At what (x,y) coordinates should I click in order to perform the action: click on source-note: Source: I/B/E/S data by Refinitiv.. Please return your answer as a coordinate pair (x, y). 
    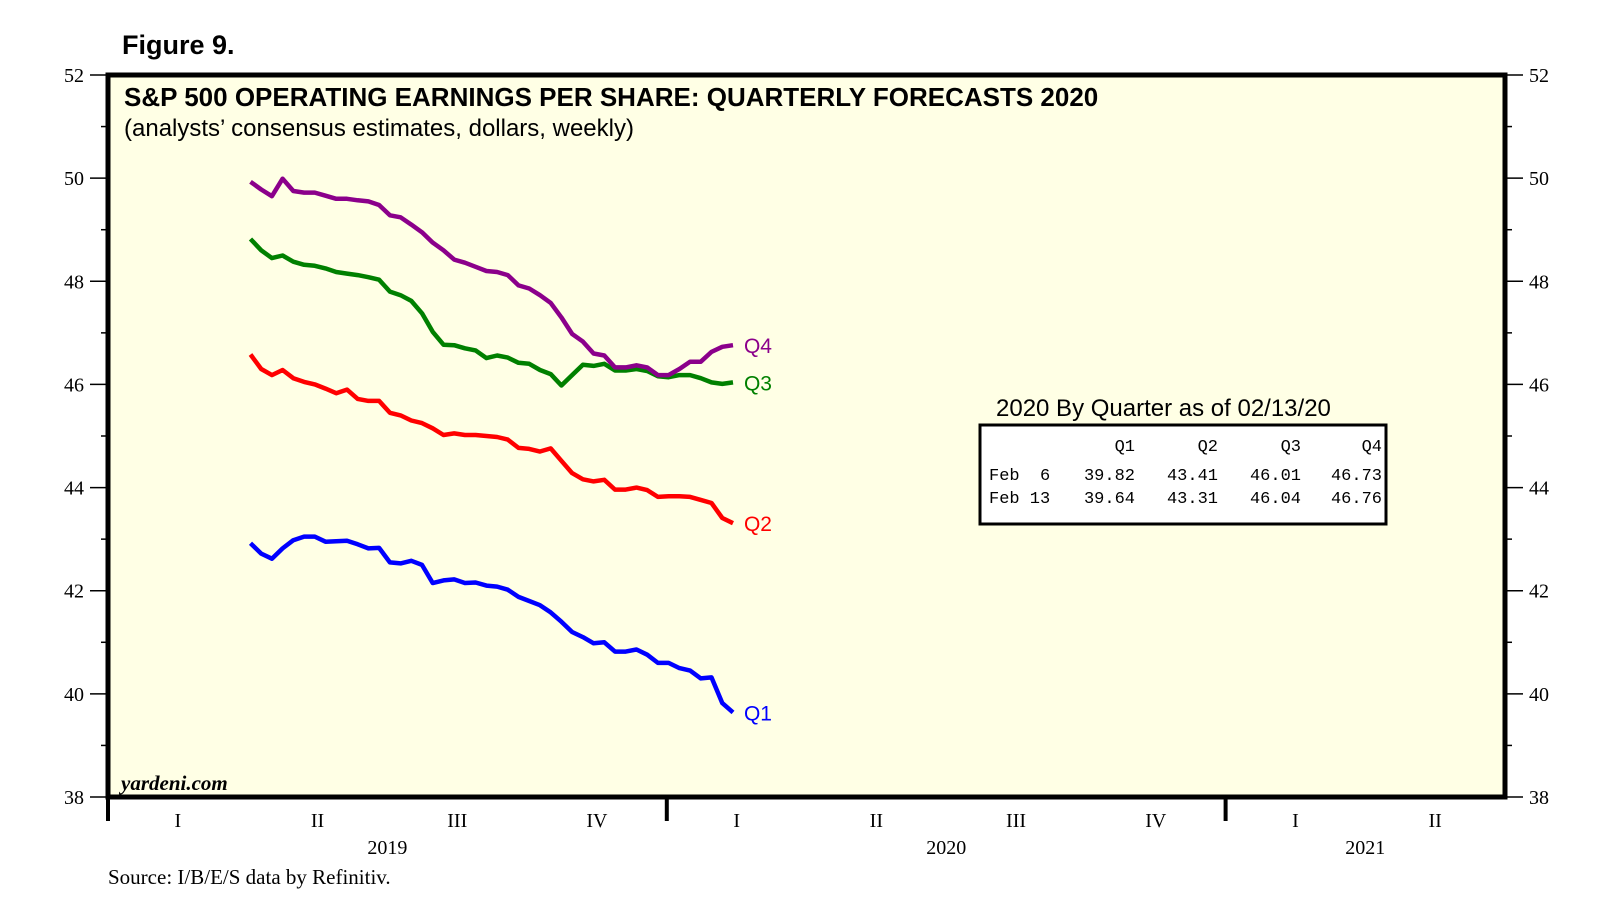
    Looking at the image, I should click on (249, 877).